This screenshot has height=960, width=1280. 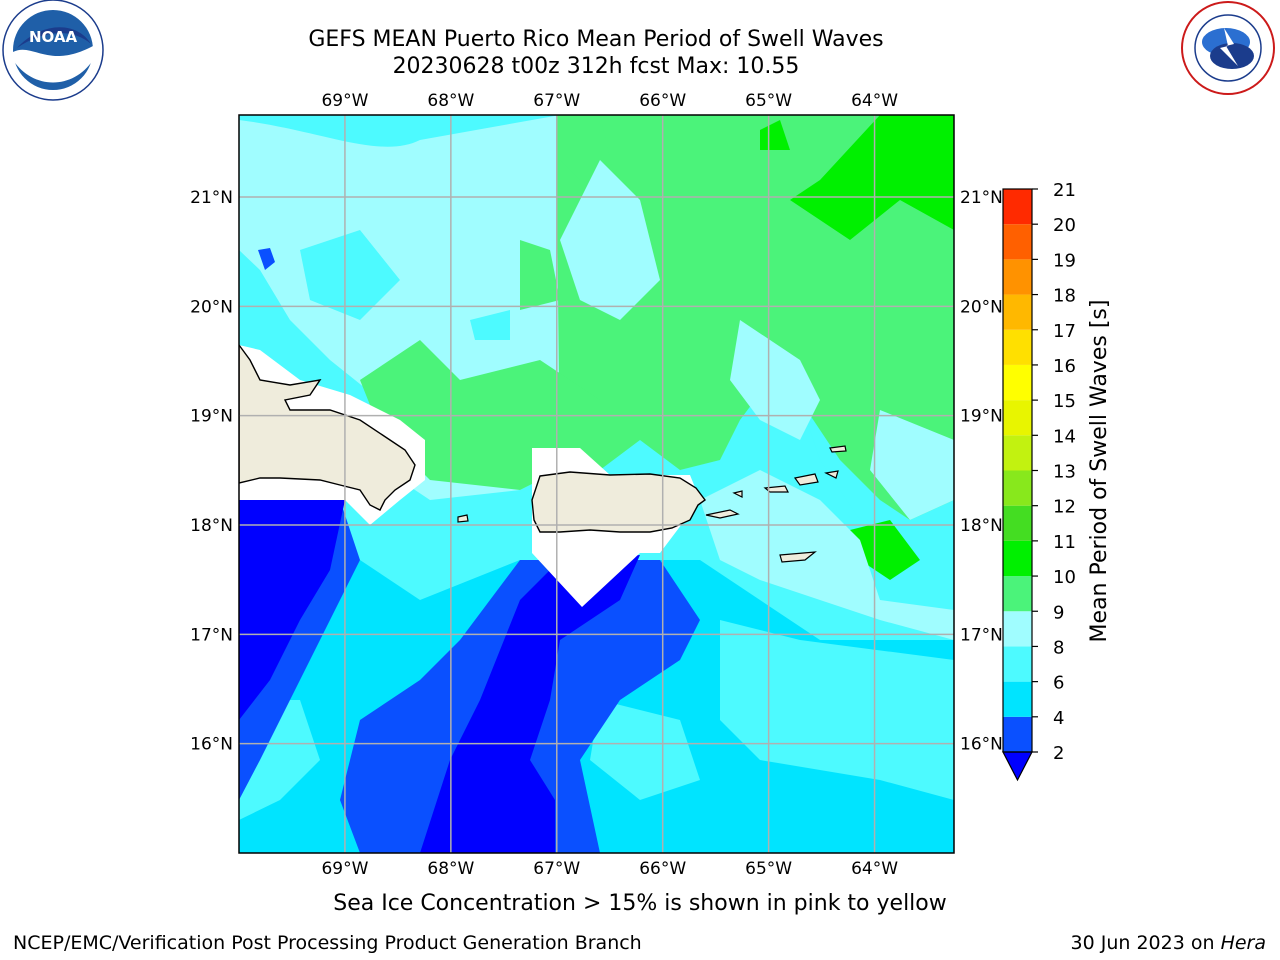 What do you see at coordinates (1243, 943) in the screenshot?
I see `host-name: Hera` at bounding box center [1243, 943].